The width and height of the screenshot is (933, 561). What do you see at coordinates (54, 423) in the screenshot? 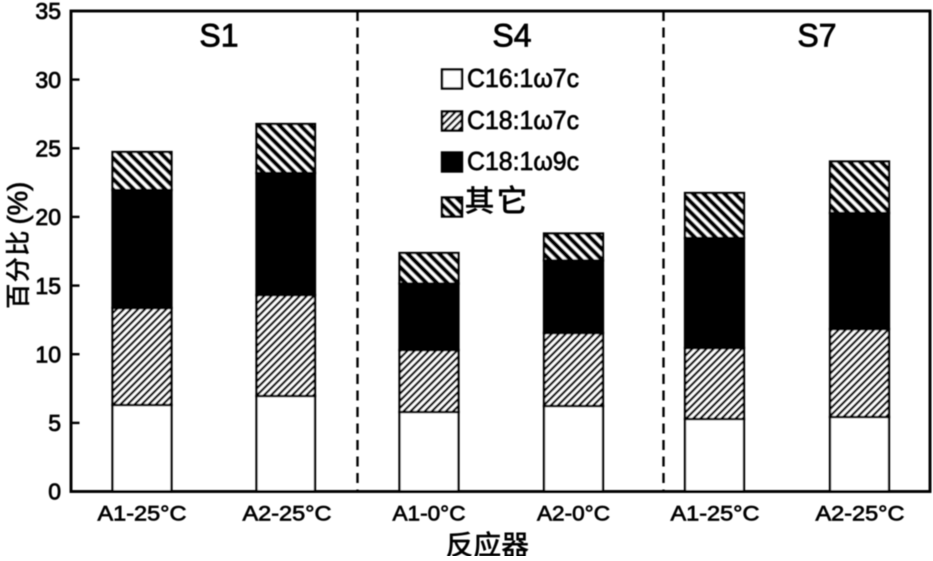
I see `svg-text: 5` at bounding box center [54, 423].